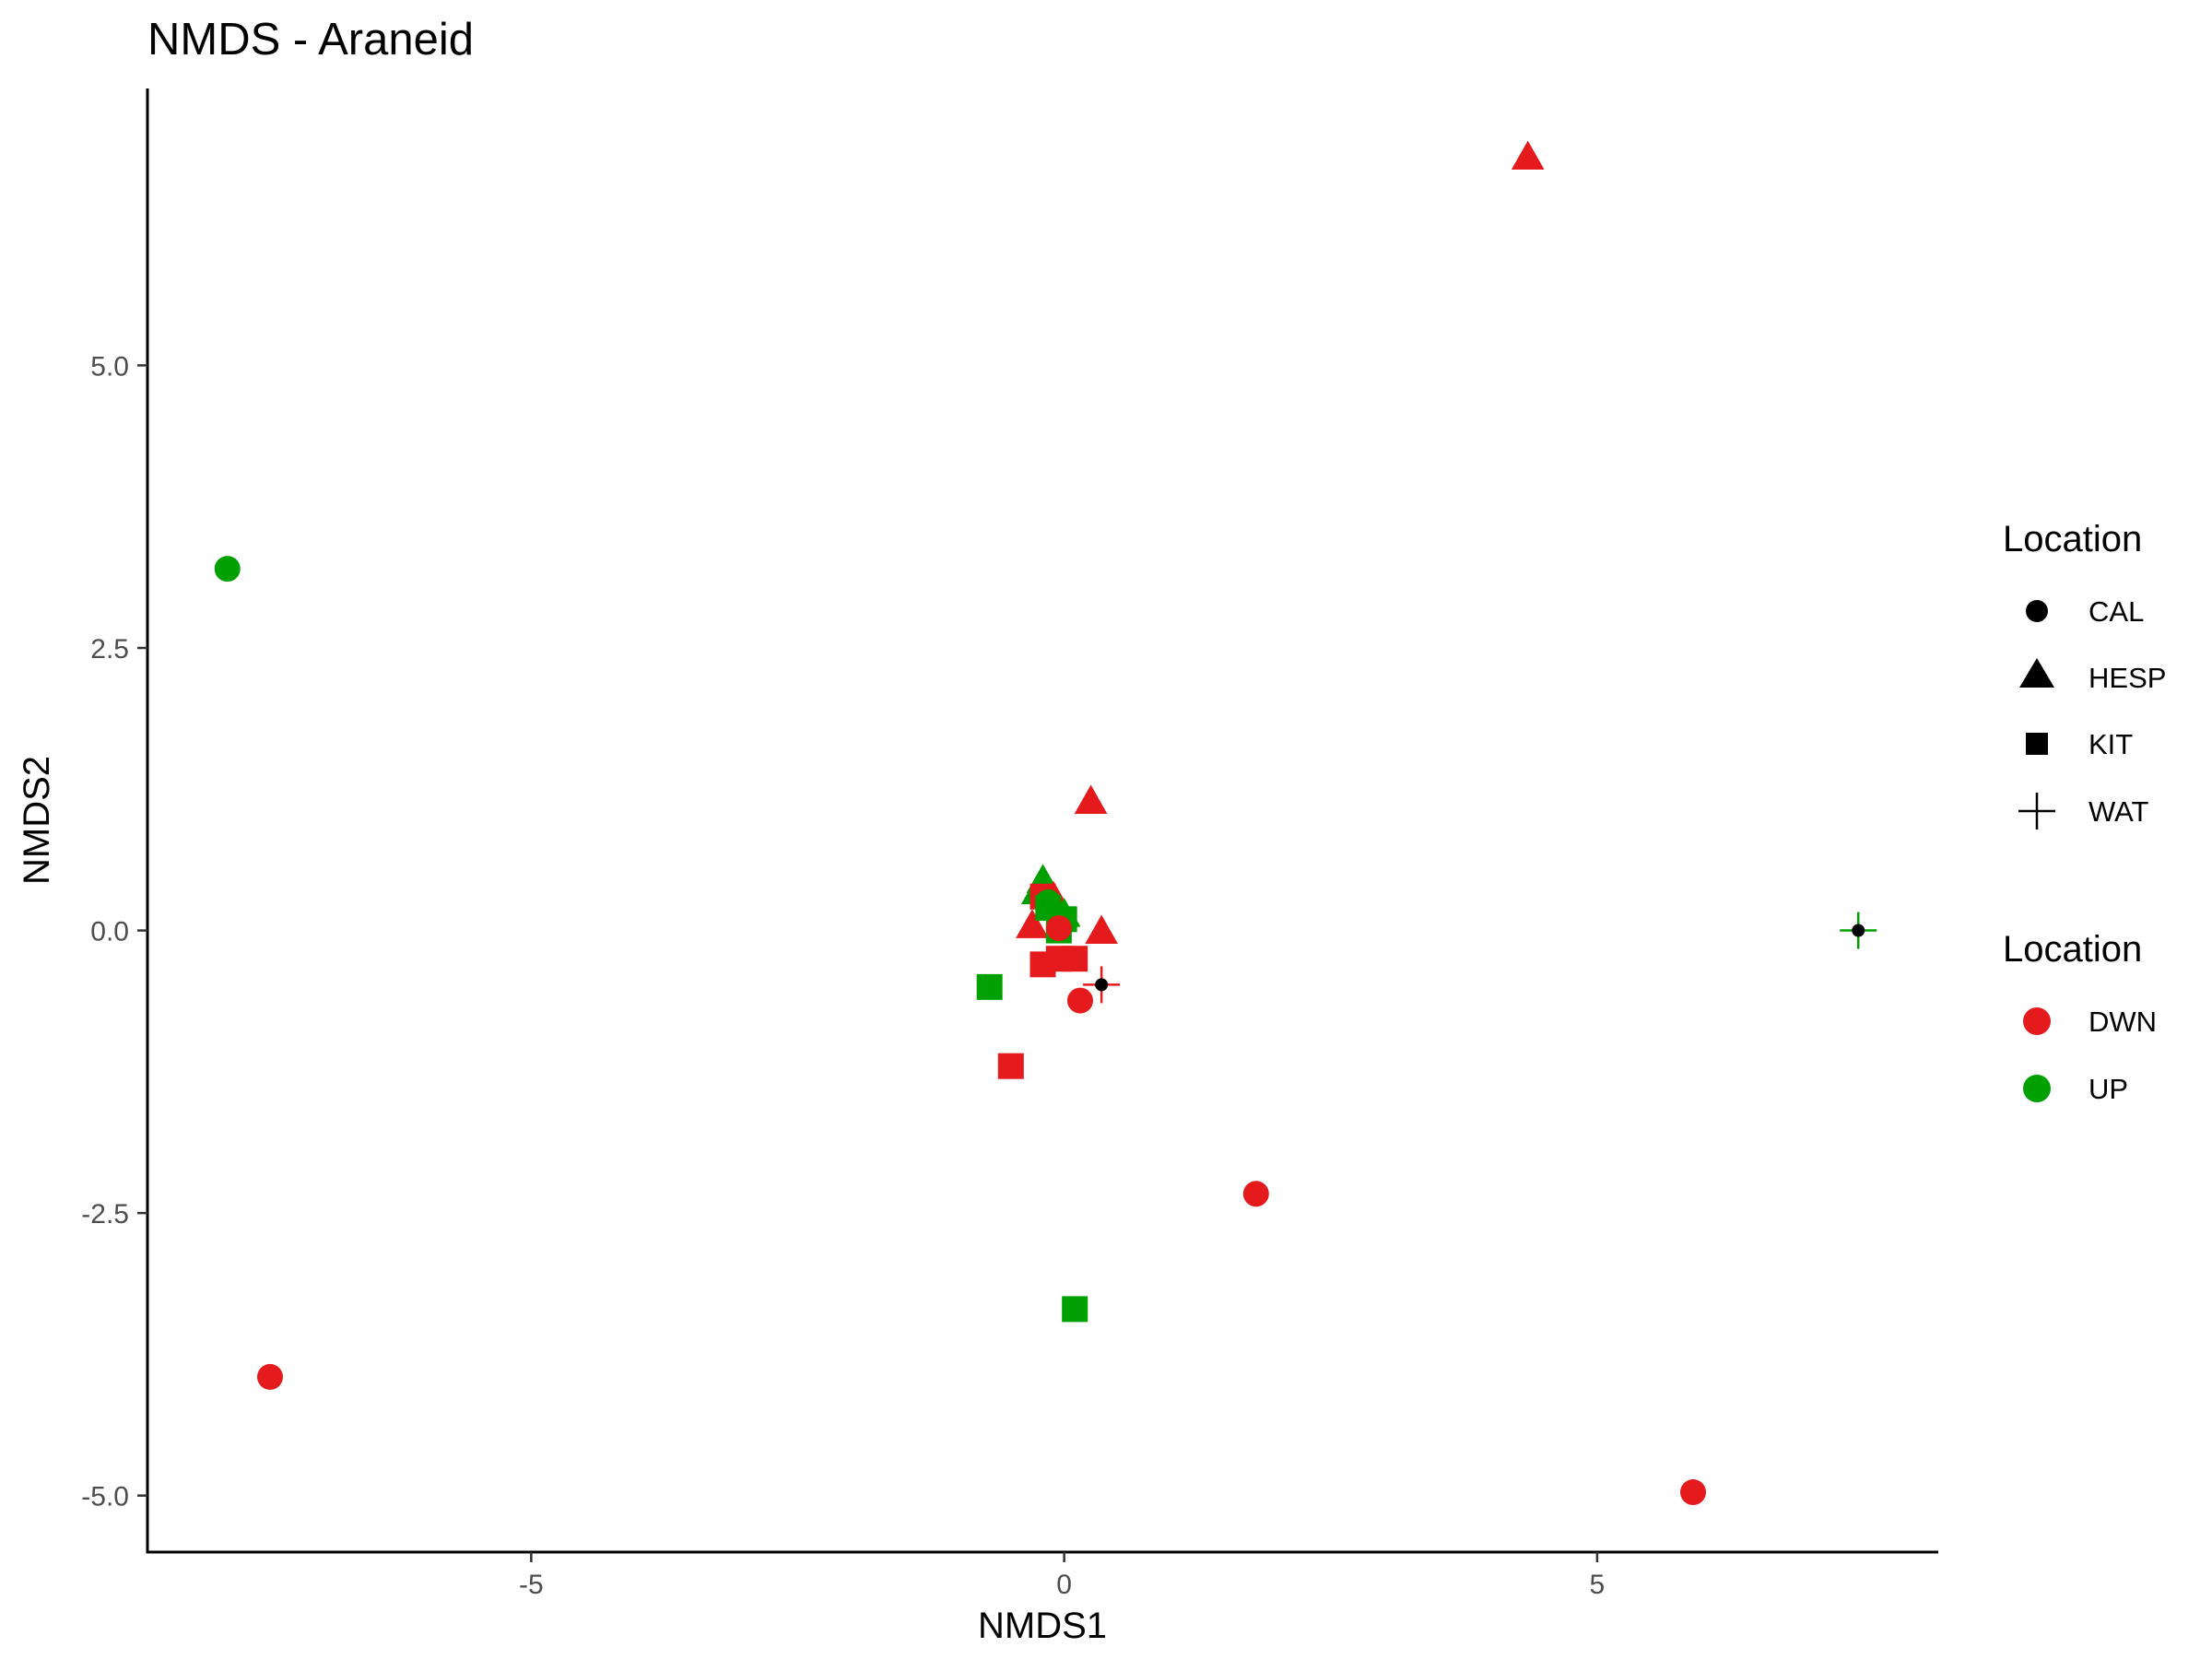 Image resolution: width=2212 pixels, height=1659 pixels. Describe the element at coordinates (109, 649) in the screenshot. I see `y-tick-label: 2.5` at that location.